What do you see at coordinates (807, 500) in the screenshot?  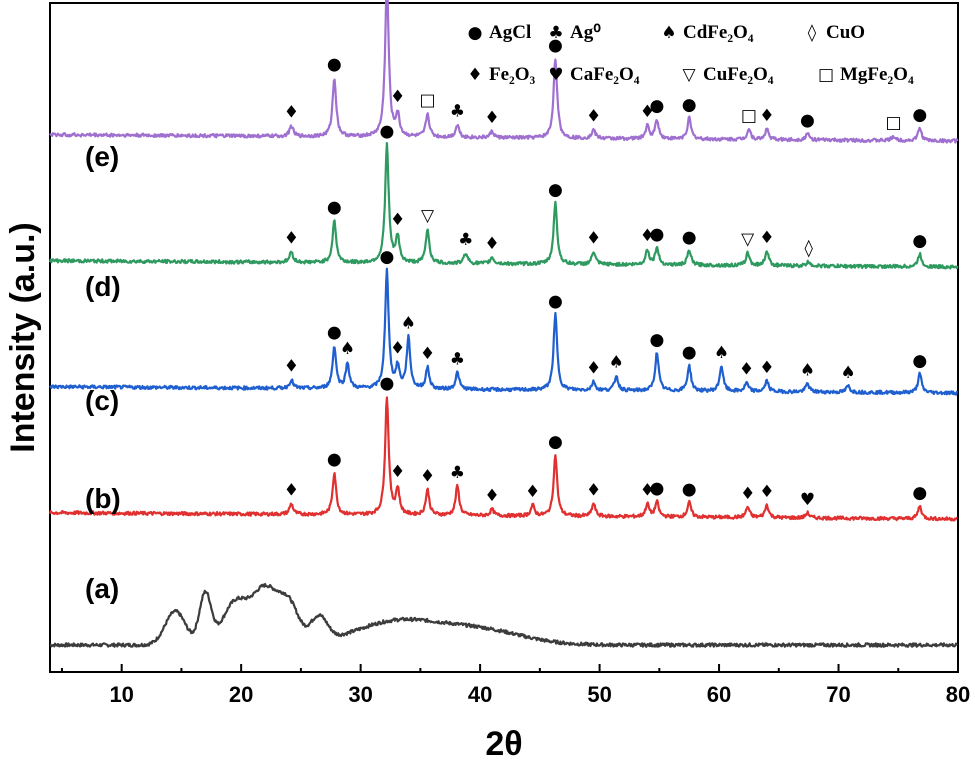 I see `peak-marker: ♥` at bounding box center [807, 500].